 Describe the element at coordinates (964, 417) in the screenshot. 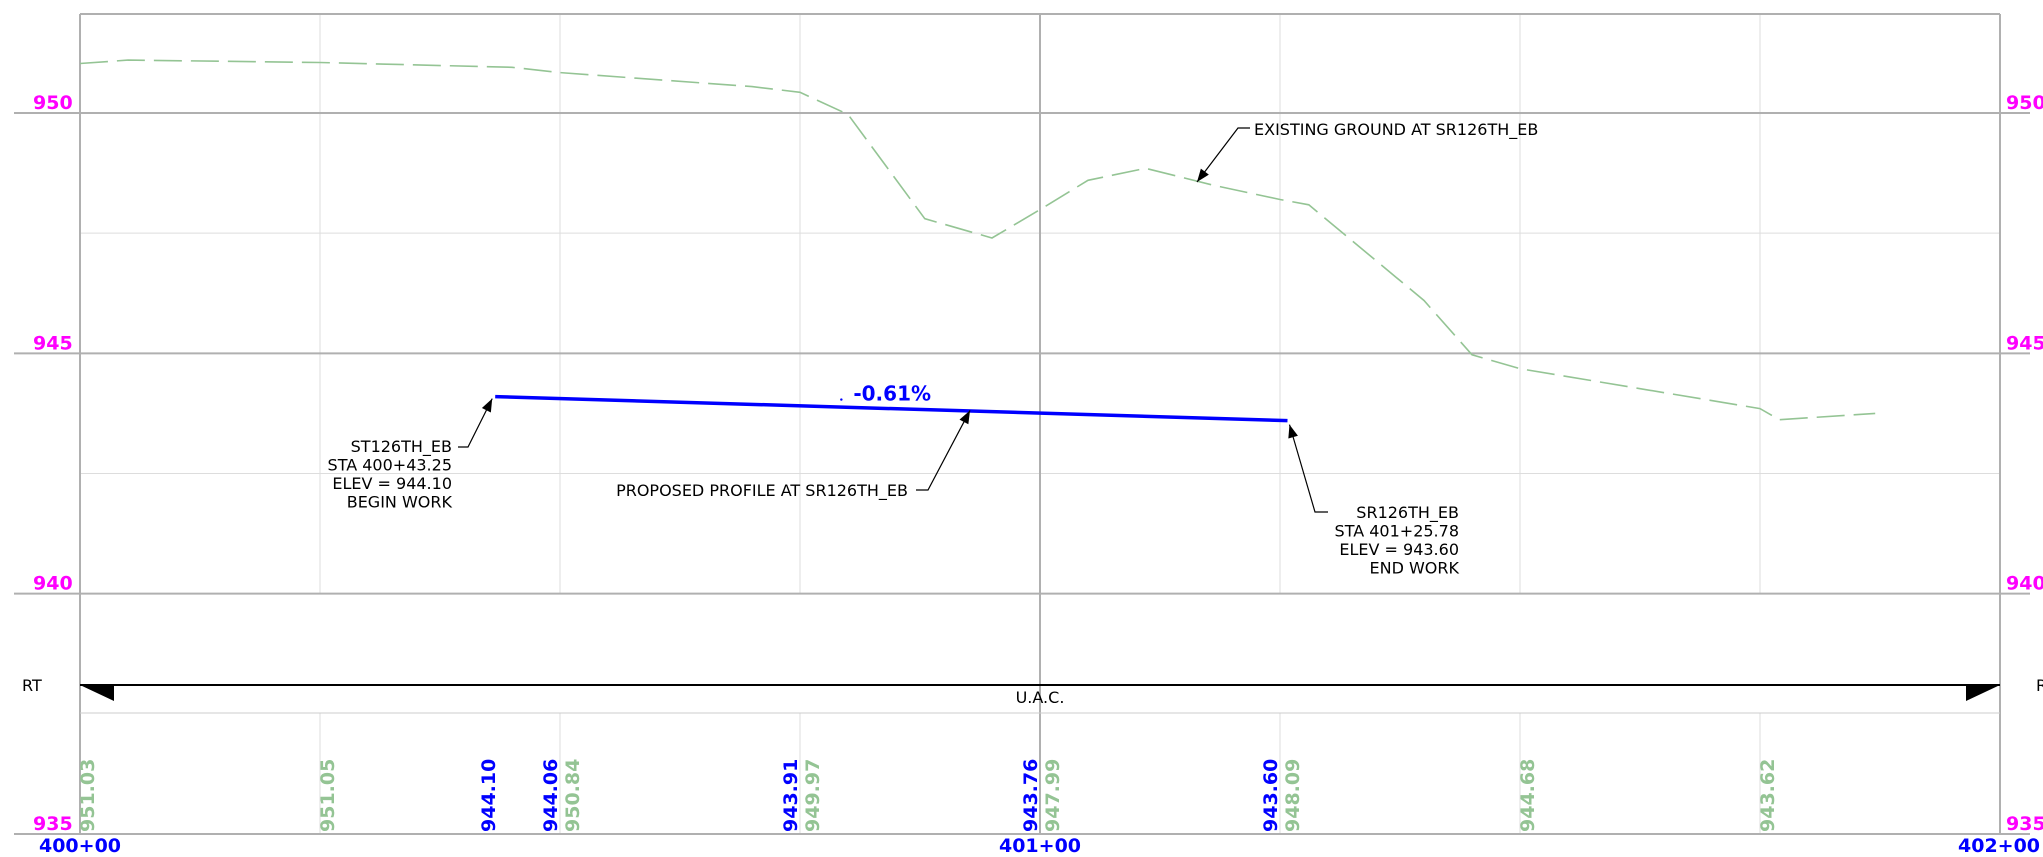

I see `proposed-profile-arrow-icon` at that location.